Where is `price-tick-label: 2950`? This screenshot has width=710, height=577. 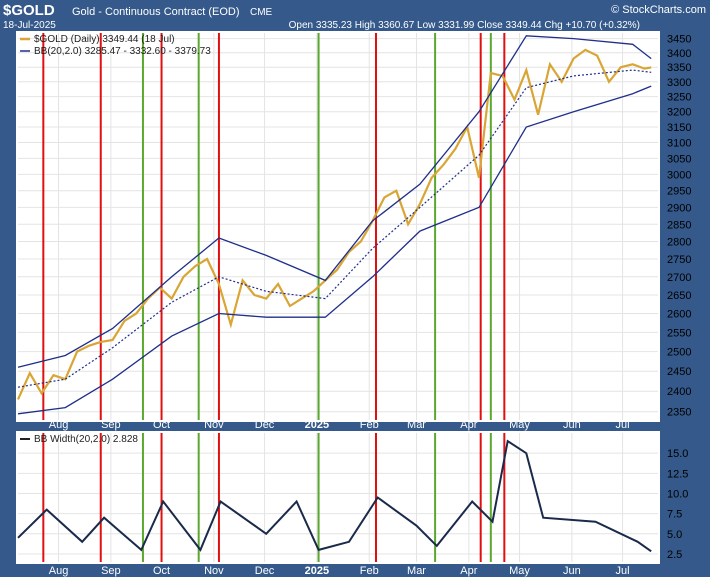
price-tick-label: 2950 is located at coordinates (679, 192).